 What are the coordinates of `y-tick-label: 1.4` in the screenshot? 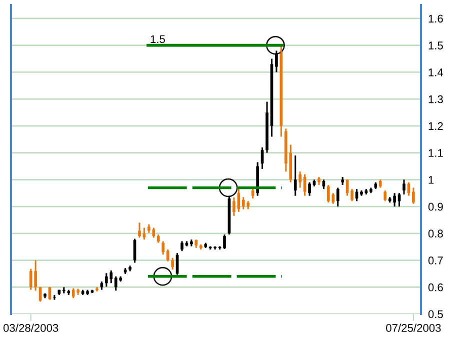 It's located at (436, 72).